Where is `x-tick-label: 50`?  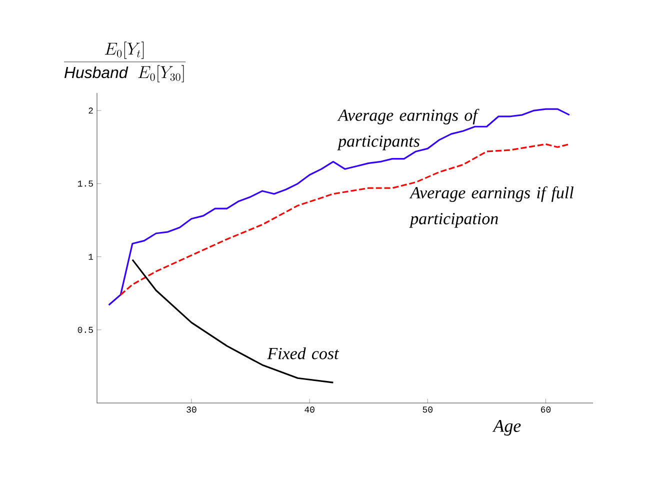 x-tick-label: 50 is located at coordinates (427, 409).